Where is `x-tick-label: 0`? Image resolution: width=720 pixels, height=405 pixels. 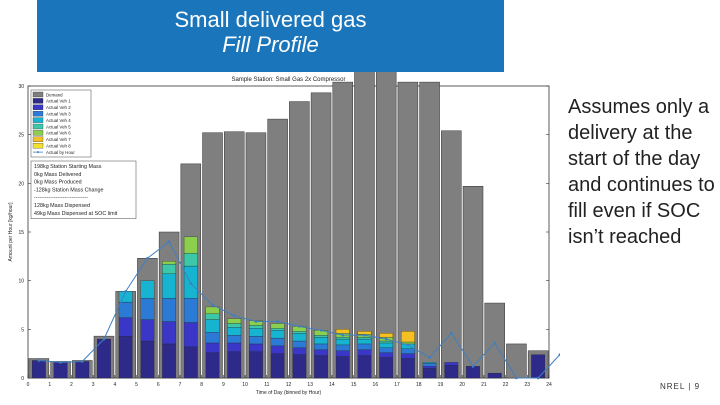 x-tick-label: 0 is located at coordinates (28, 385).